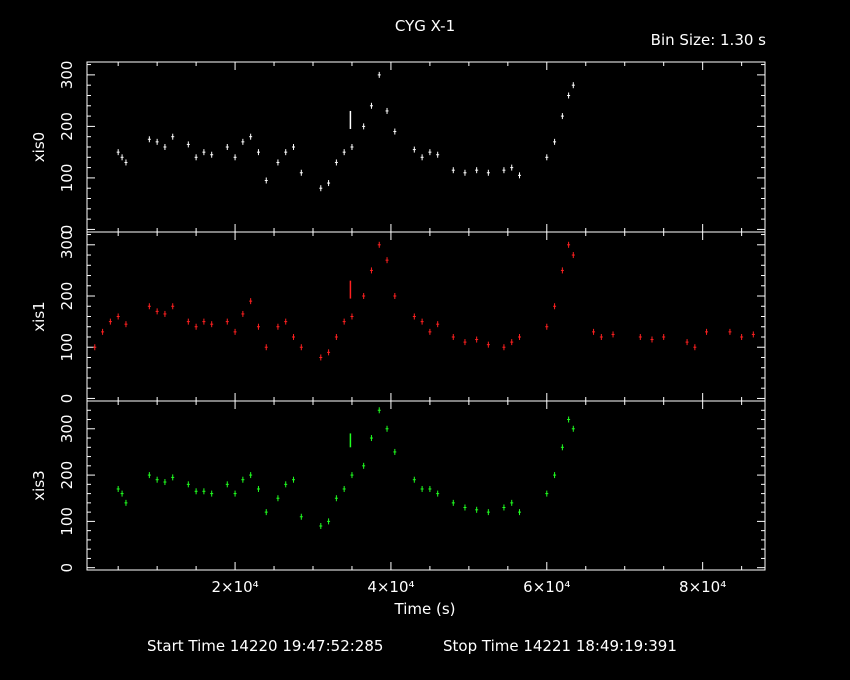 This screenshot has height=680, width=850. What do you see at coordinates (39, 147) in the screenshot?
I see `y-axis-label-xis0: xis0` at bounding box center [39, 147].